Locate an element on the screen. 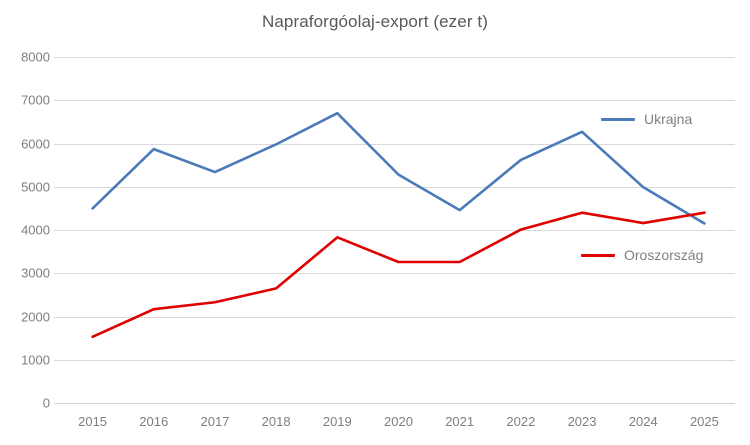 This screenshot has width=750, height=445. x-axis-label: 2020 is located at coordinates (398, 421).